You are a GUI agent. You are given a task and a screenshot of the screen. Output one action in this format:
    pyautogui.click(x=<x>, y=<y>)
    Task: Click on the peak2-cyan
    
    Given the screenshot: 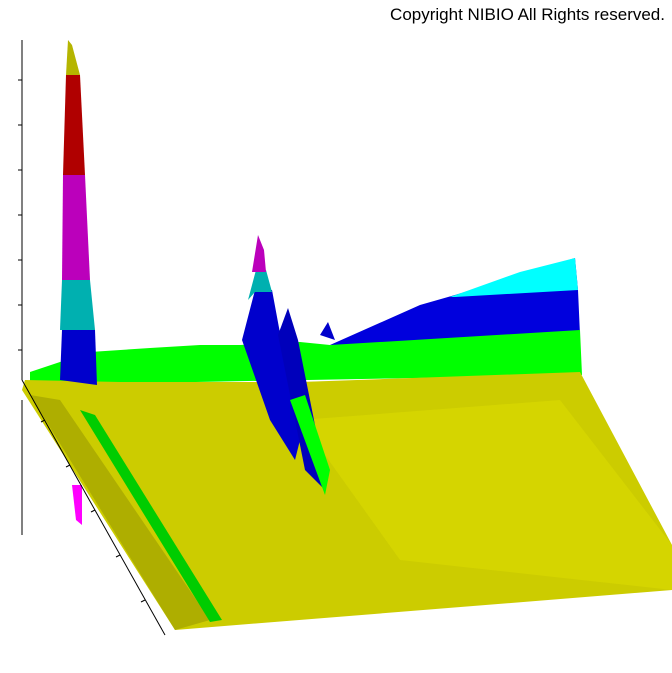 What is the action you would take?
    pyautogui.click(x=260, y=285)
    